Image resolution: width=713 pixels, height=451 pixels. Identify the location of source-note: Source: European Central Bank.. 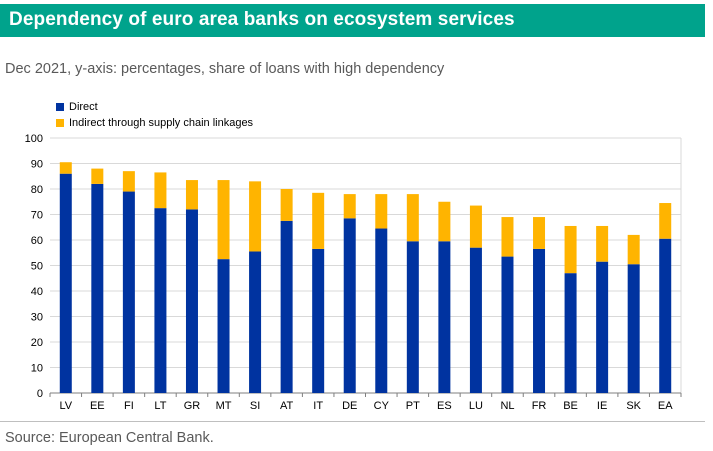
(109, 438).